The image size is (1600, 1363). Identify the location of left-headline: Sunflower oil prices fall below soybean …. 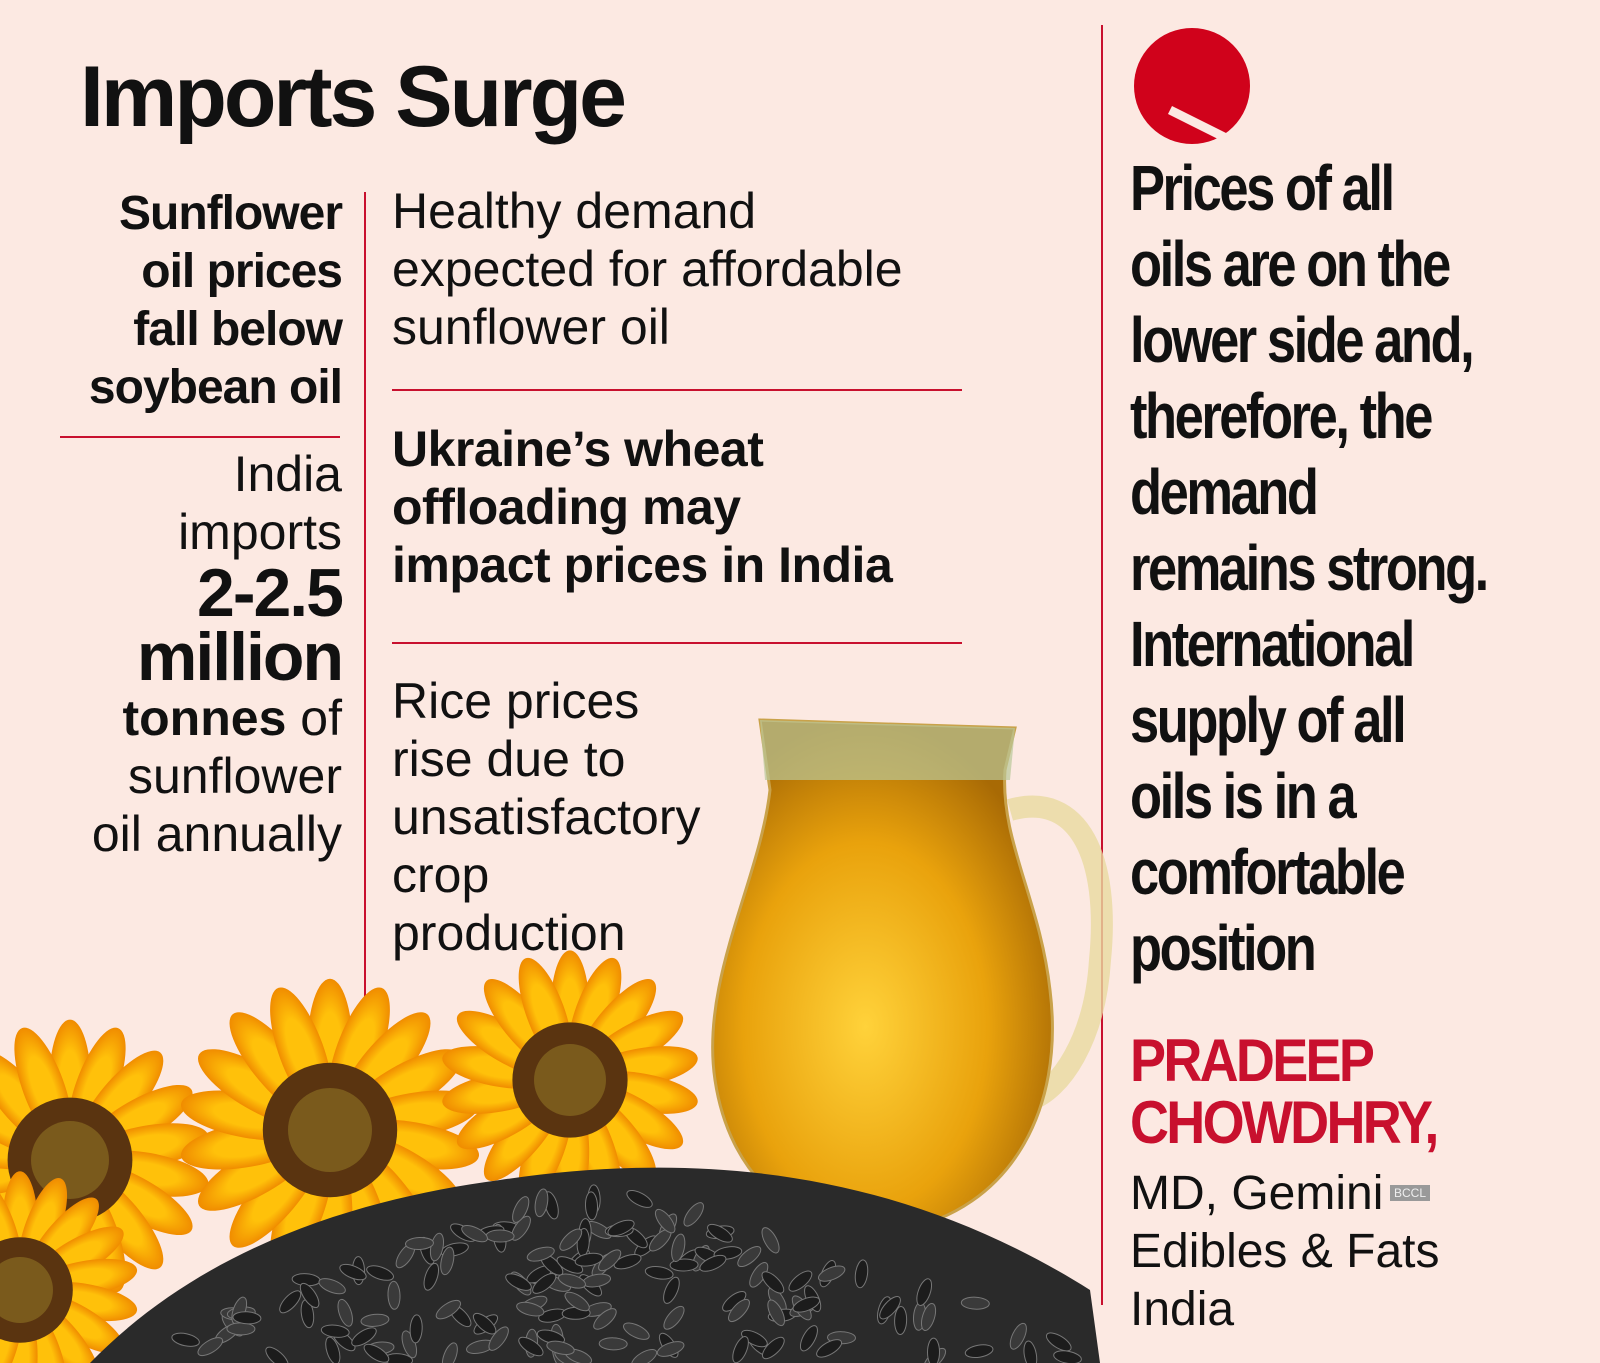
(215, 301).